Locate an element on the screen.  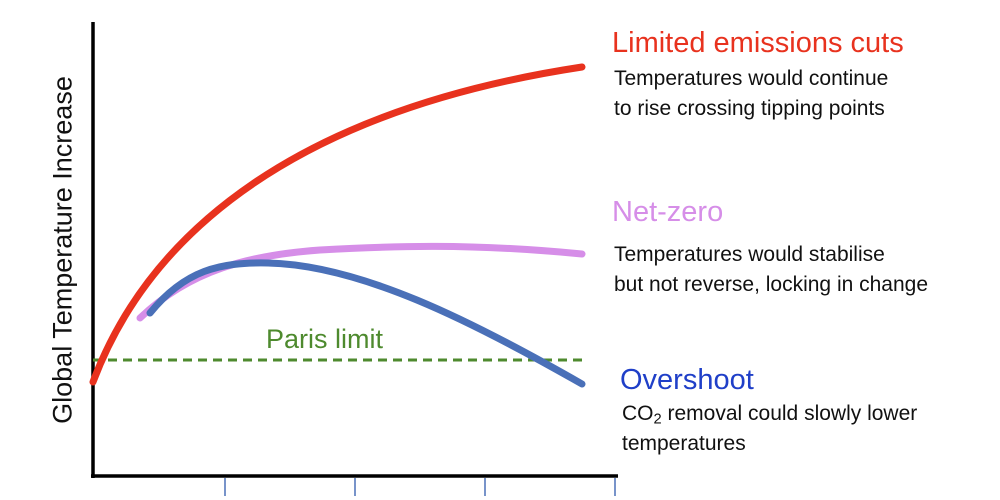
legend-desc-line: CO2 removal could slowly lower is located at coordinates (770, 415).